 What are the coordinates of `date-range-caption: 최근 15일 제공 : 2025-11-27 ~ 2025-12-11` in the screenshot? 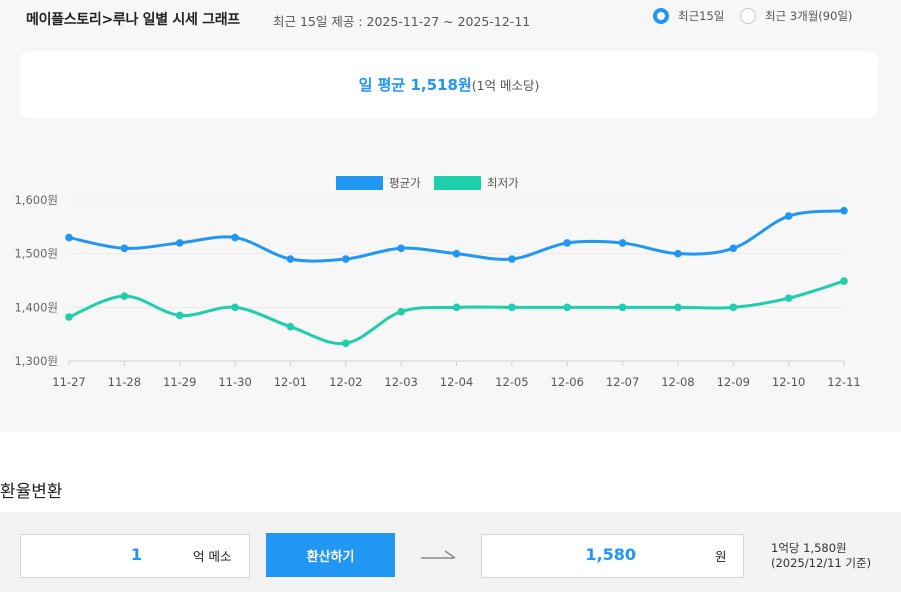 It's located at (402, 21).